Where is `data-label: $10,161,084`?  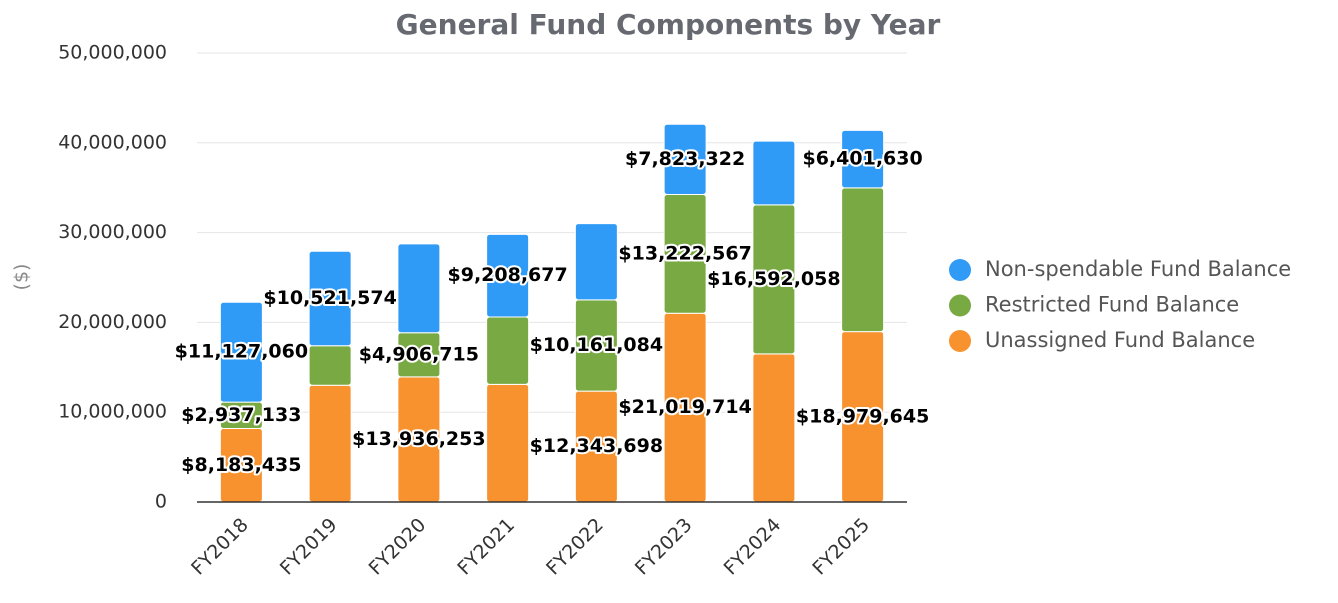
data-label: $10,161,084 is located at coordinates (596, 345).